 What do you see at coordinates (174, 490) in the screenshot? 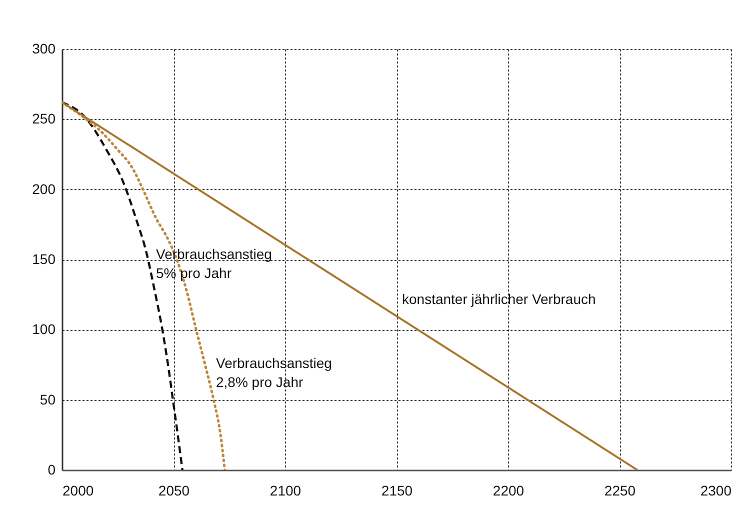
I see `x-tick-label: 2050` at bounding box center [174, 490].